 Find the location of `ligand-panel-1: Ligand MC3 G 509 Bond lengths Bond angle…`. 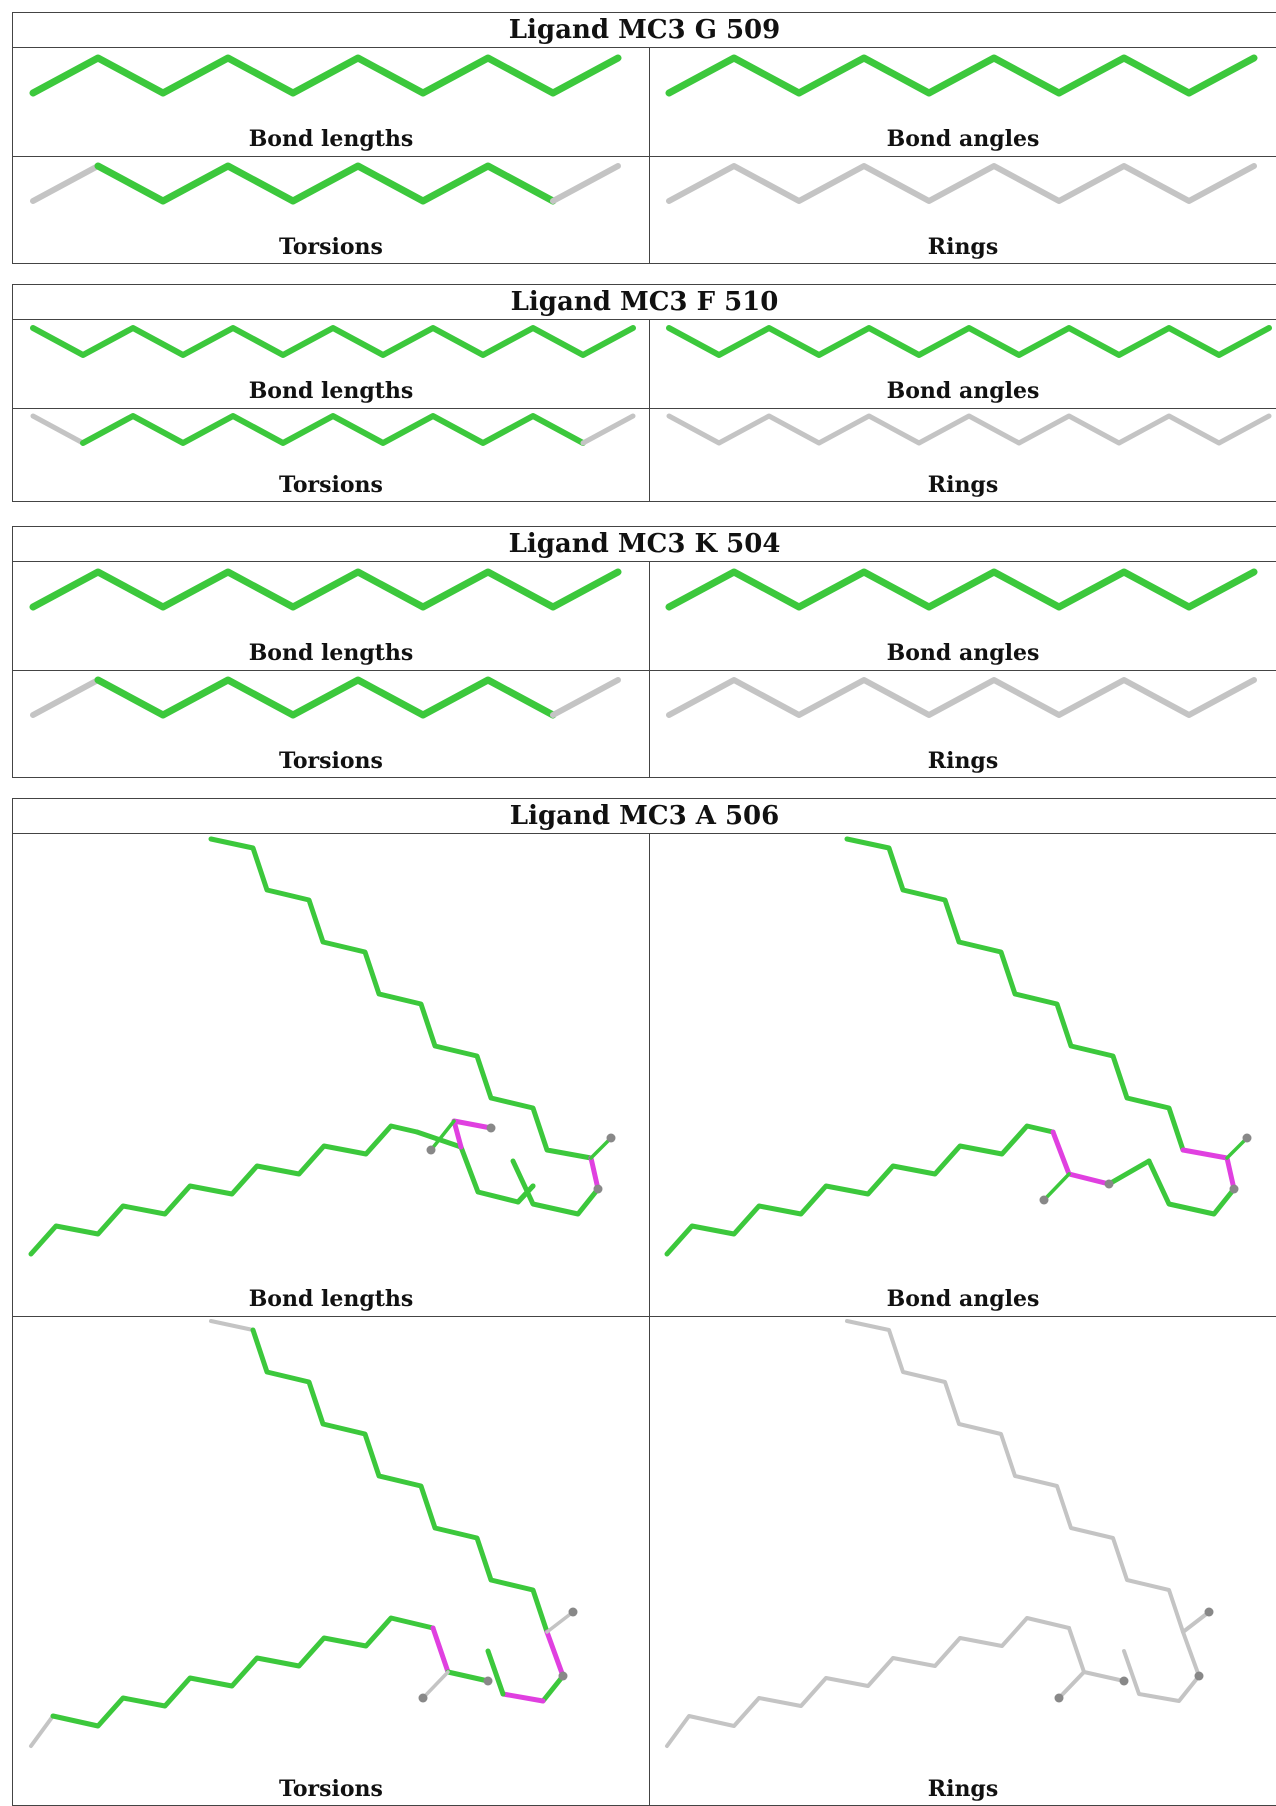

ligand-panel-1: Ligand MC3 G 509 Bond lengths Bond angle… is located at coordinates (644, 138).